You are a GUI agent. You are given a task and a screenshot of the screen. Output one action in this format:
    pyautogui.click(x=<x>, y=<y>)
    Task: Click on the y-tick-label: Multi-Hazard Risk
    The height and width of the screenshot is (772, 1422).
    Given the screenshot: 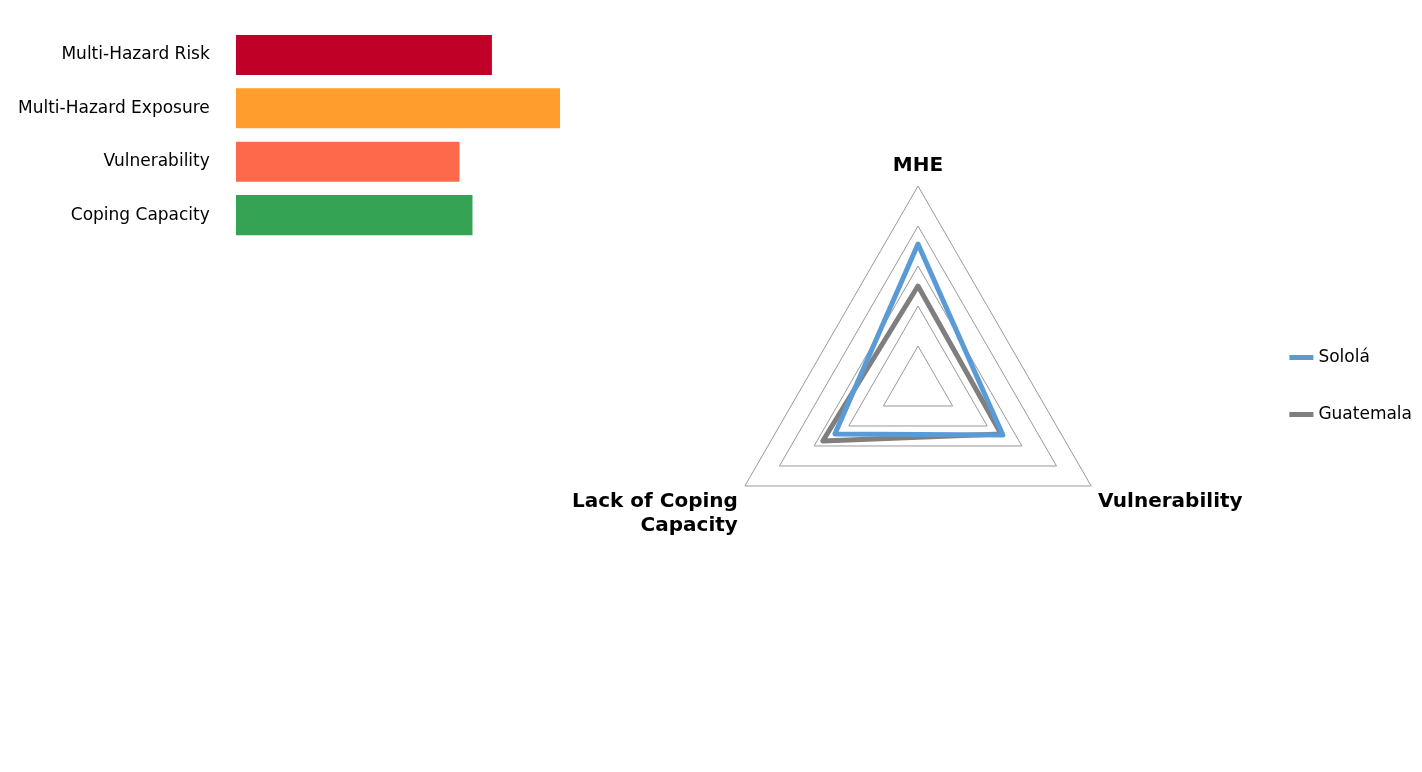 What is the action you would take?
    pyautogui.click(x=135, y=53)
    